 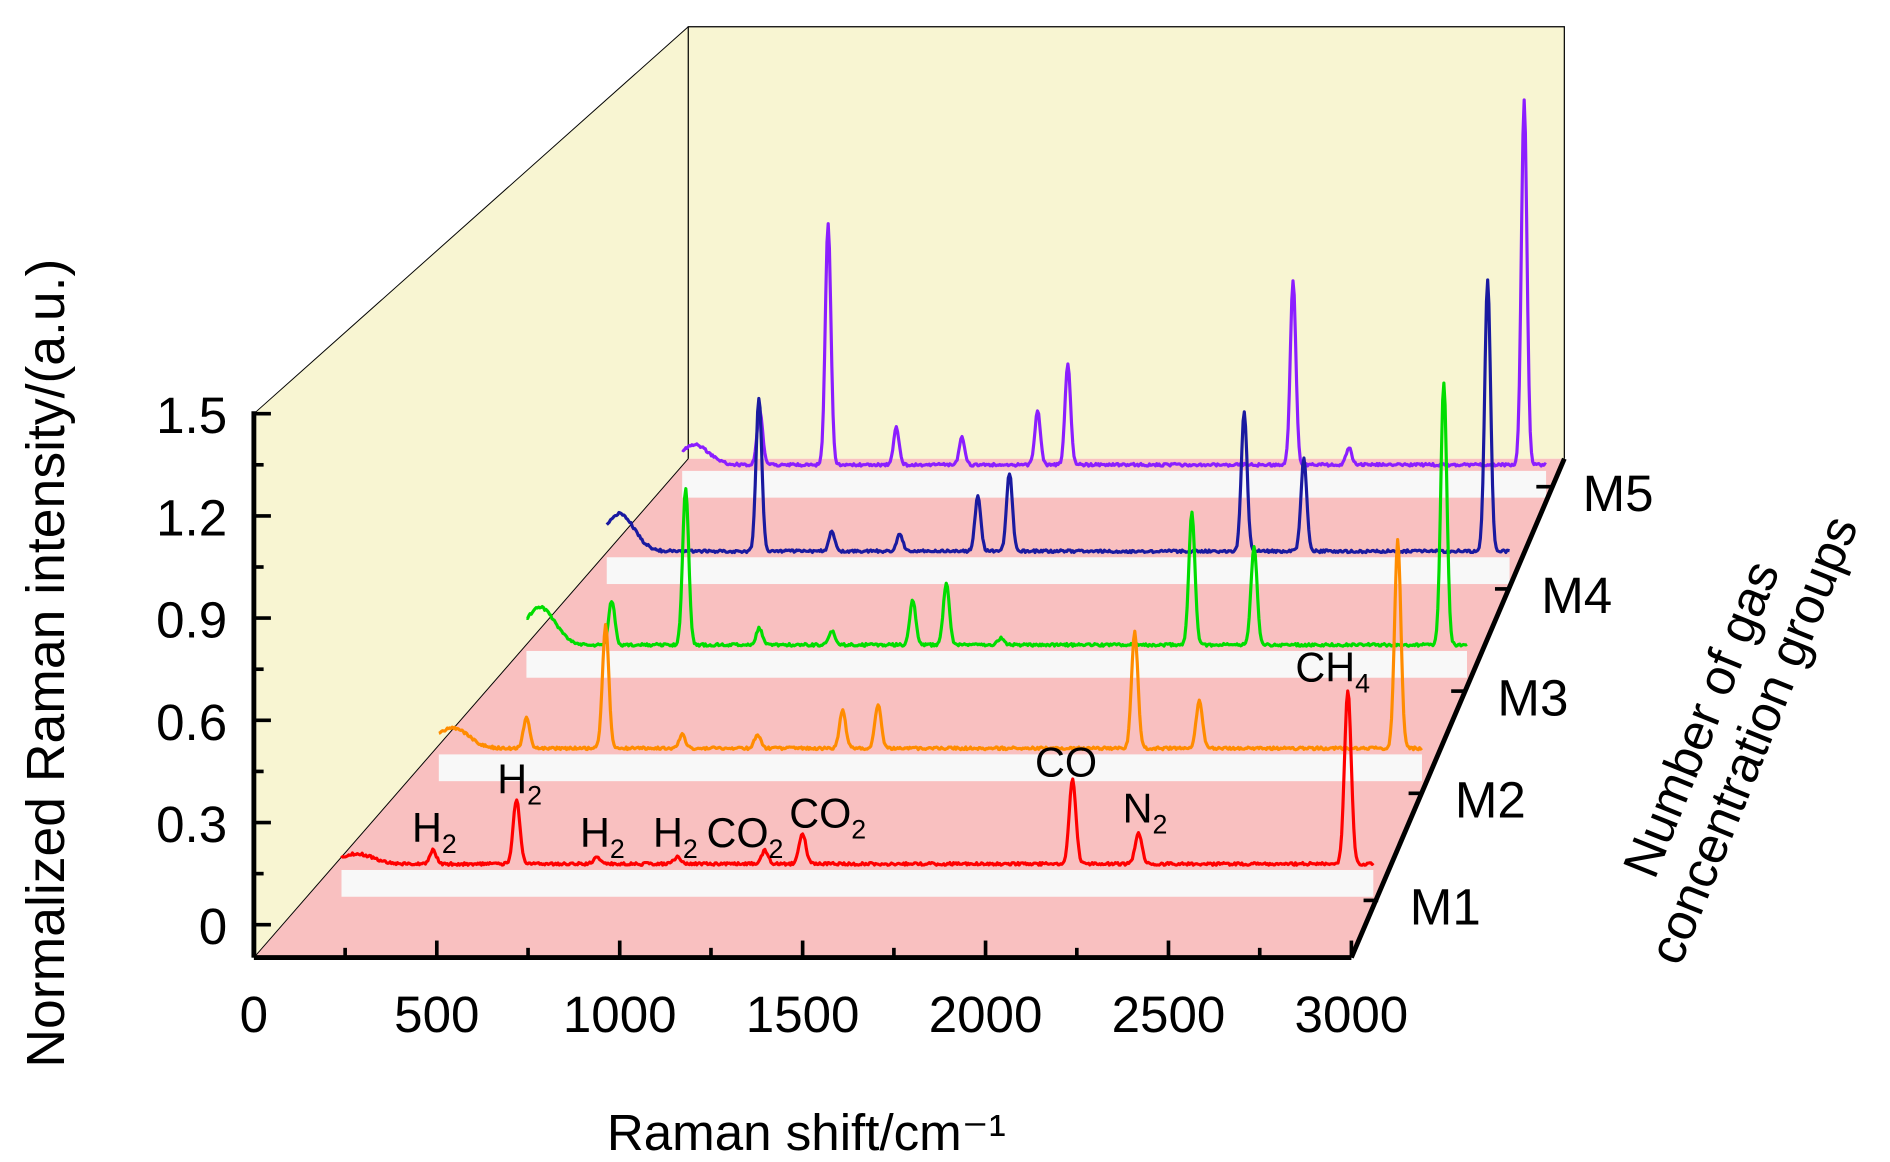 I want to click on z-axis-line, so click(x=1458, y=708).